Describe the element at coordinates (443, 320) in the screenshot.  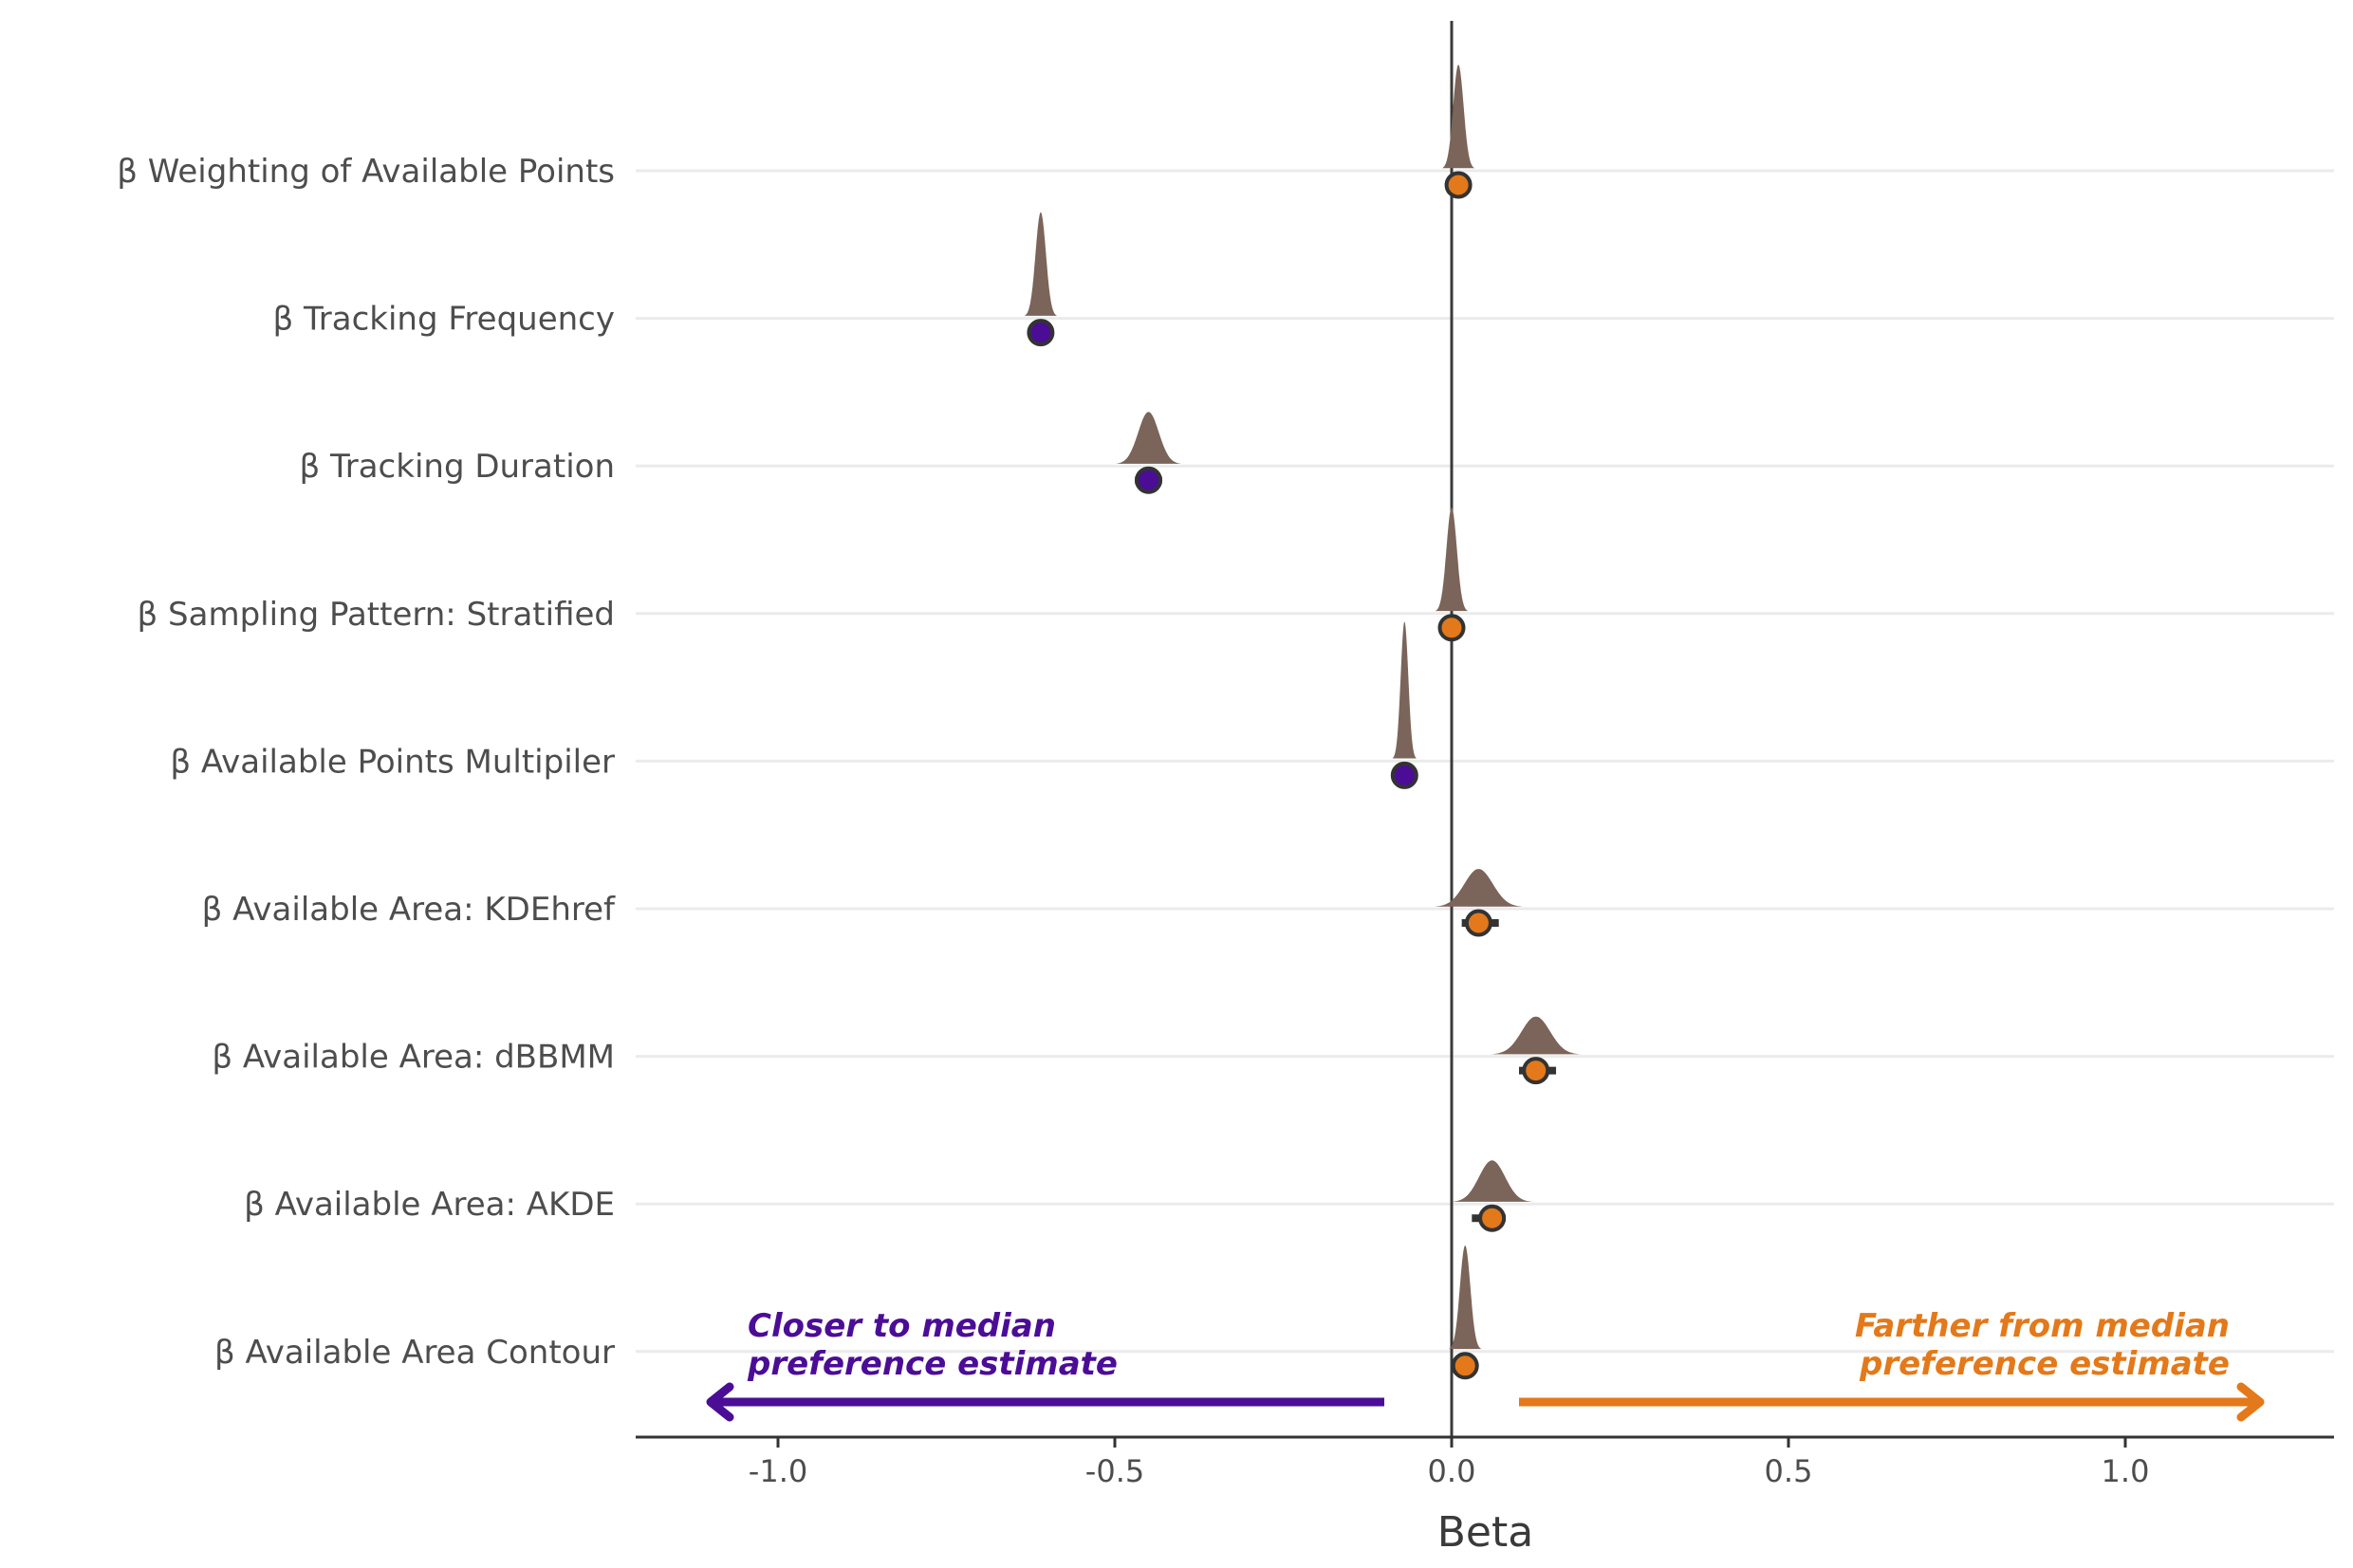
I see `y-axis-label: β Tracking Frequency` at that location.